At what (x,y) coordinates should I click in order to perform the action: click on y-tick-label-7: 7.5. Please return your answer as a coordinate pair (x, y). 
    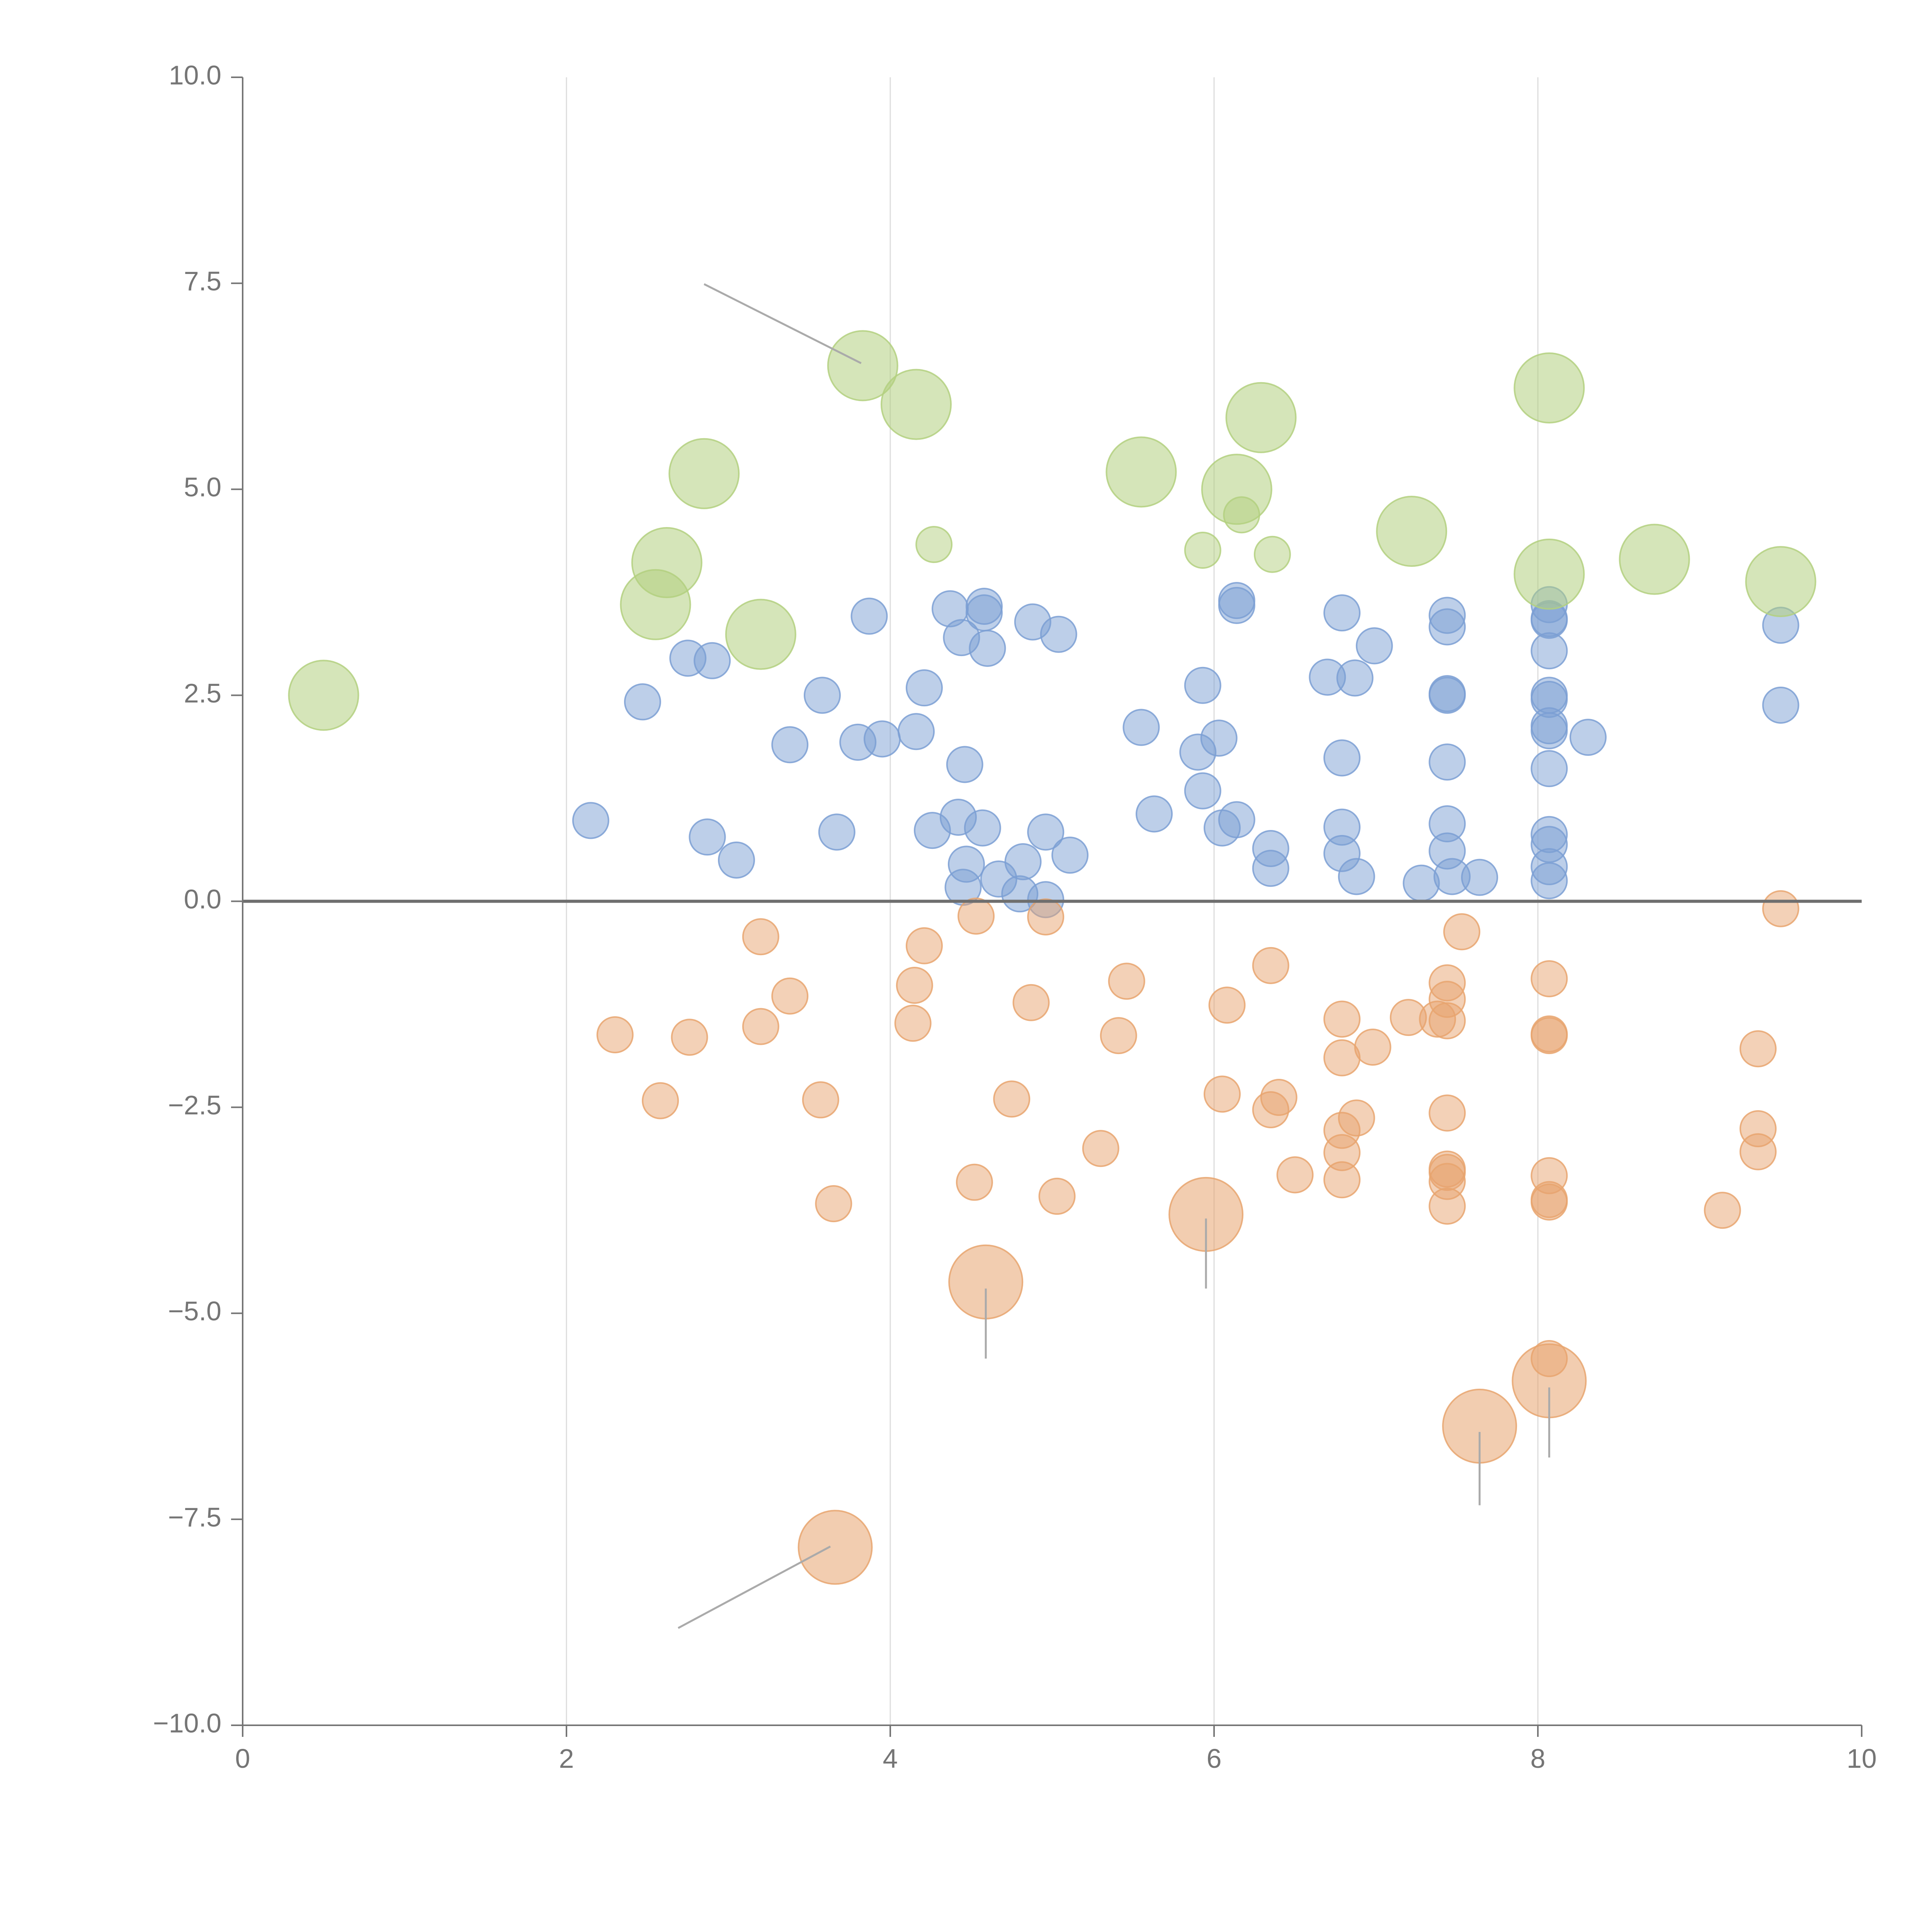
    Looking at the image, I should click on (202, 281).